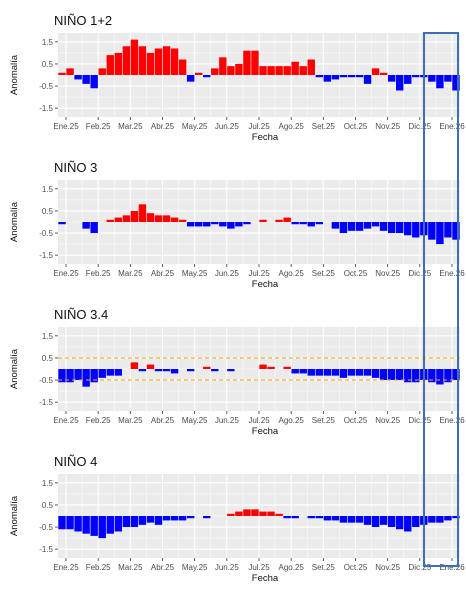 This screenshot has width=466, height=594. Describe the element at coordinates (46, 233) in the screenshot. I see `y-tick-label: -0.5` at that location.